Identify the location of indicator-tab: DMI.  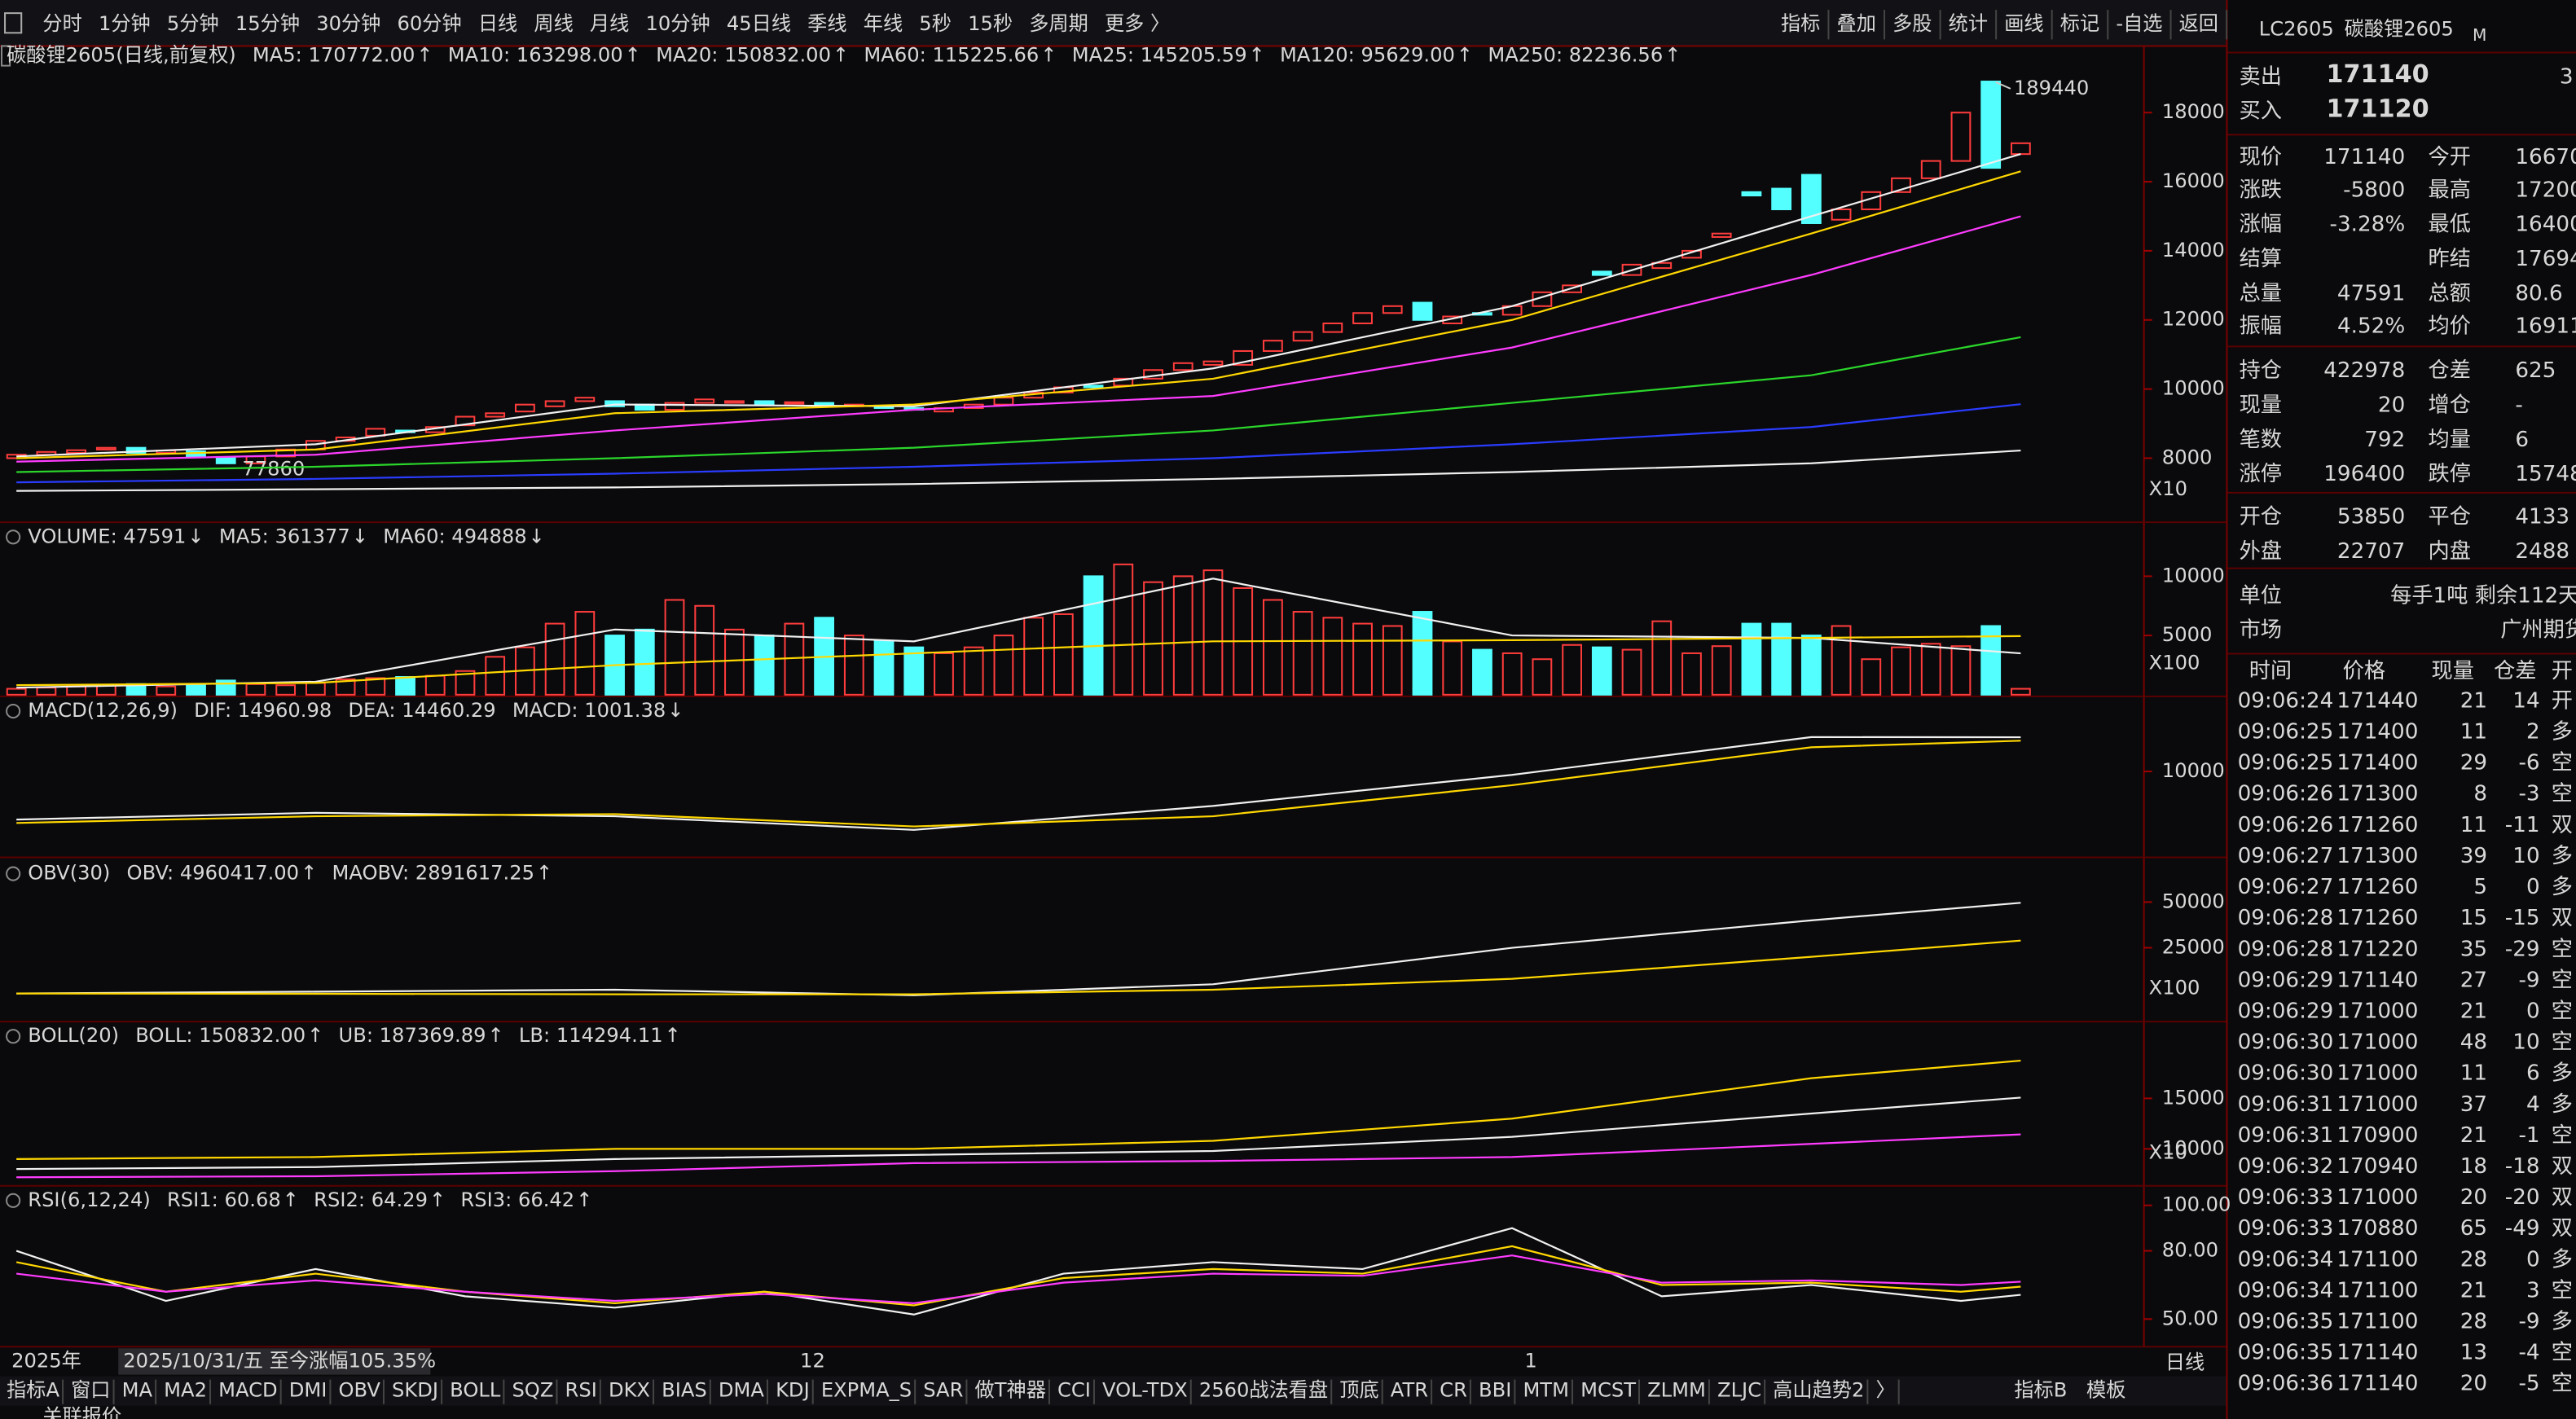
(308, 1390).